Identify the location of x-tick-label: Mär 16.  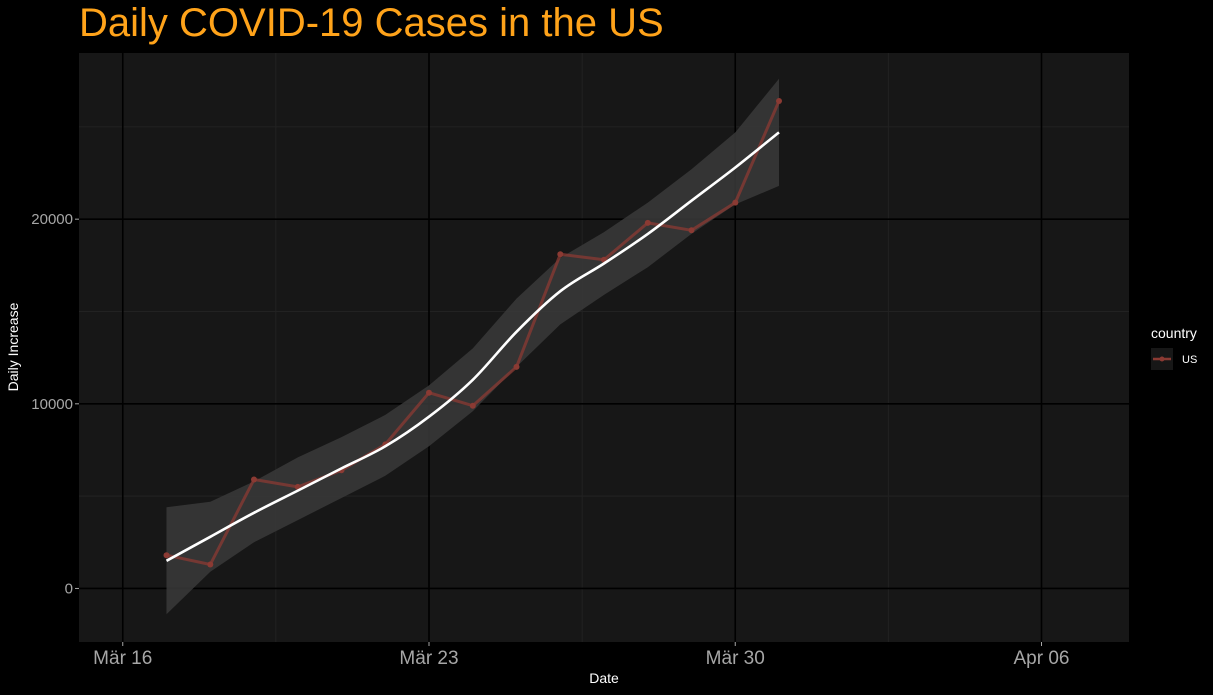
(122, 658).